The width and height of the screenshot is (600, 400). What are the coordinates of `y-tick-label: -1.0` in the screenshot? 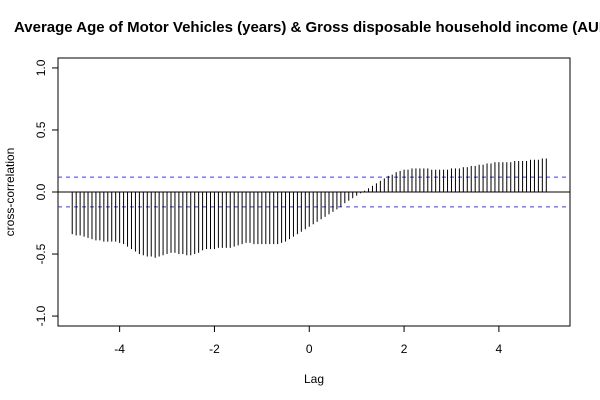 It's located at (41, 315).